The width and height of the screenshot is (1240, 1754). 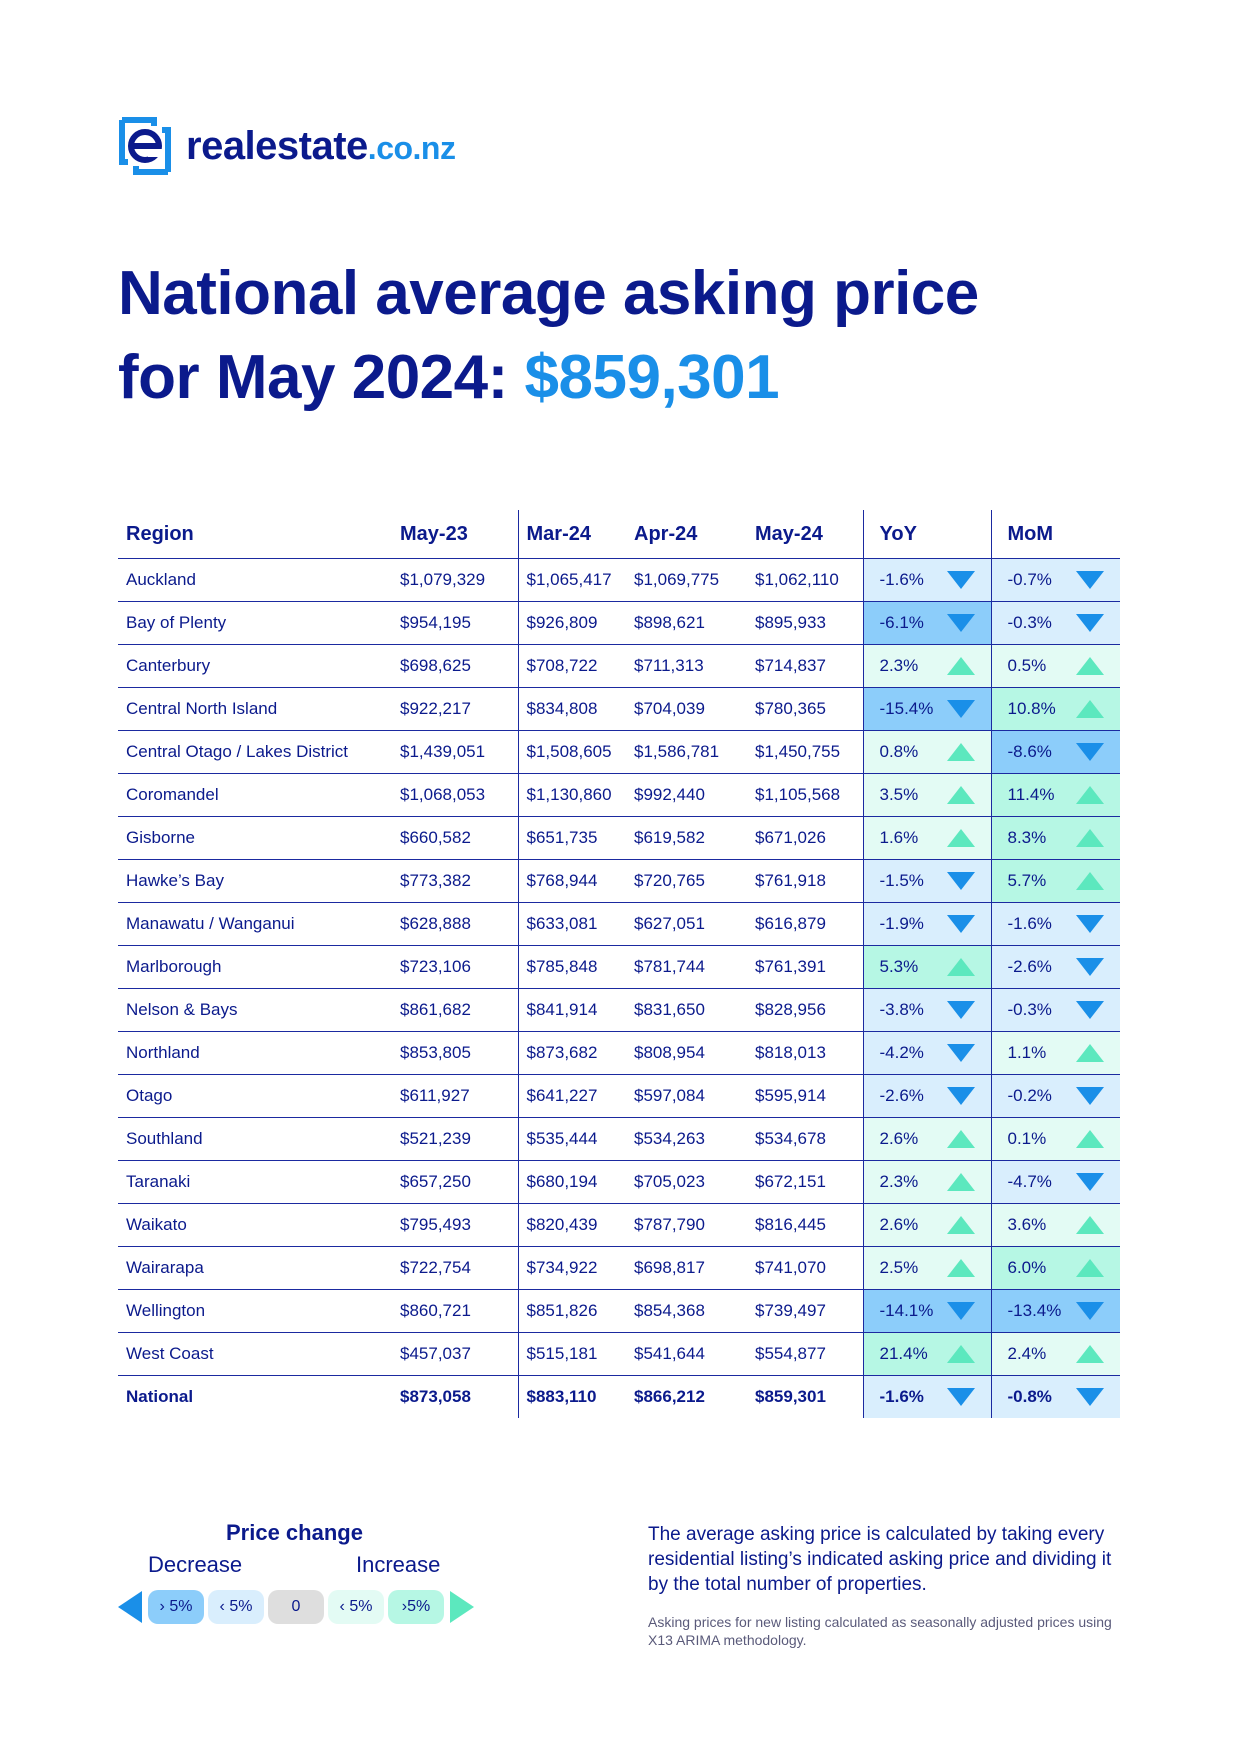 What do you see at coordinates (571, 924) in the screenshot?
I see `mar24-cell: $633,081` at bounding box center [571, 924].